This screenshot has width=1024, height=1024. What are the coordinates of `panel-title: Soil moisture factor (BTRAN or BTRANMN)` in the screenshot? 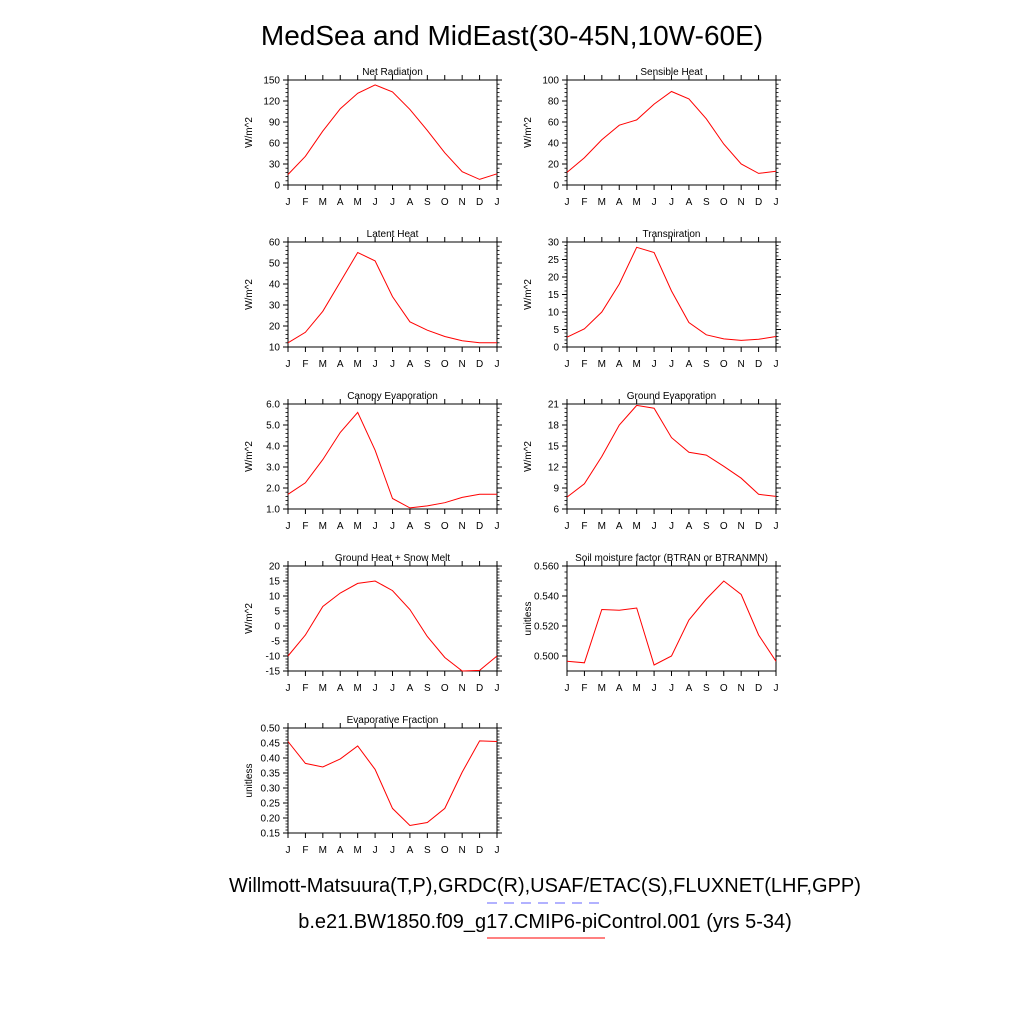 It's located at (671, 558).